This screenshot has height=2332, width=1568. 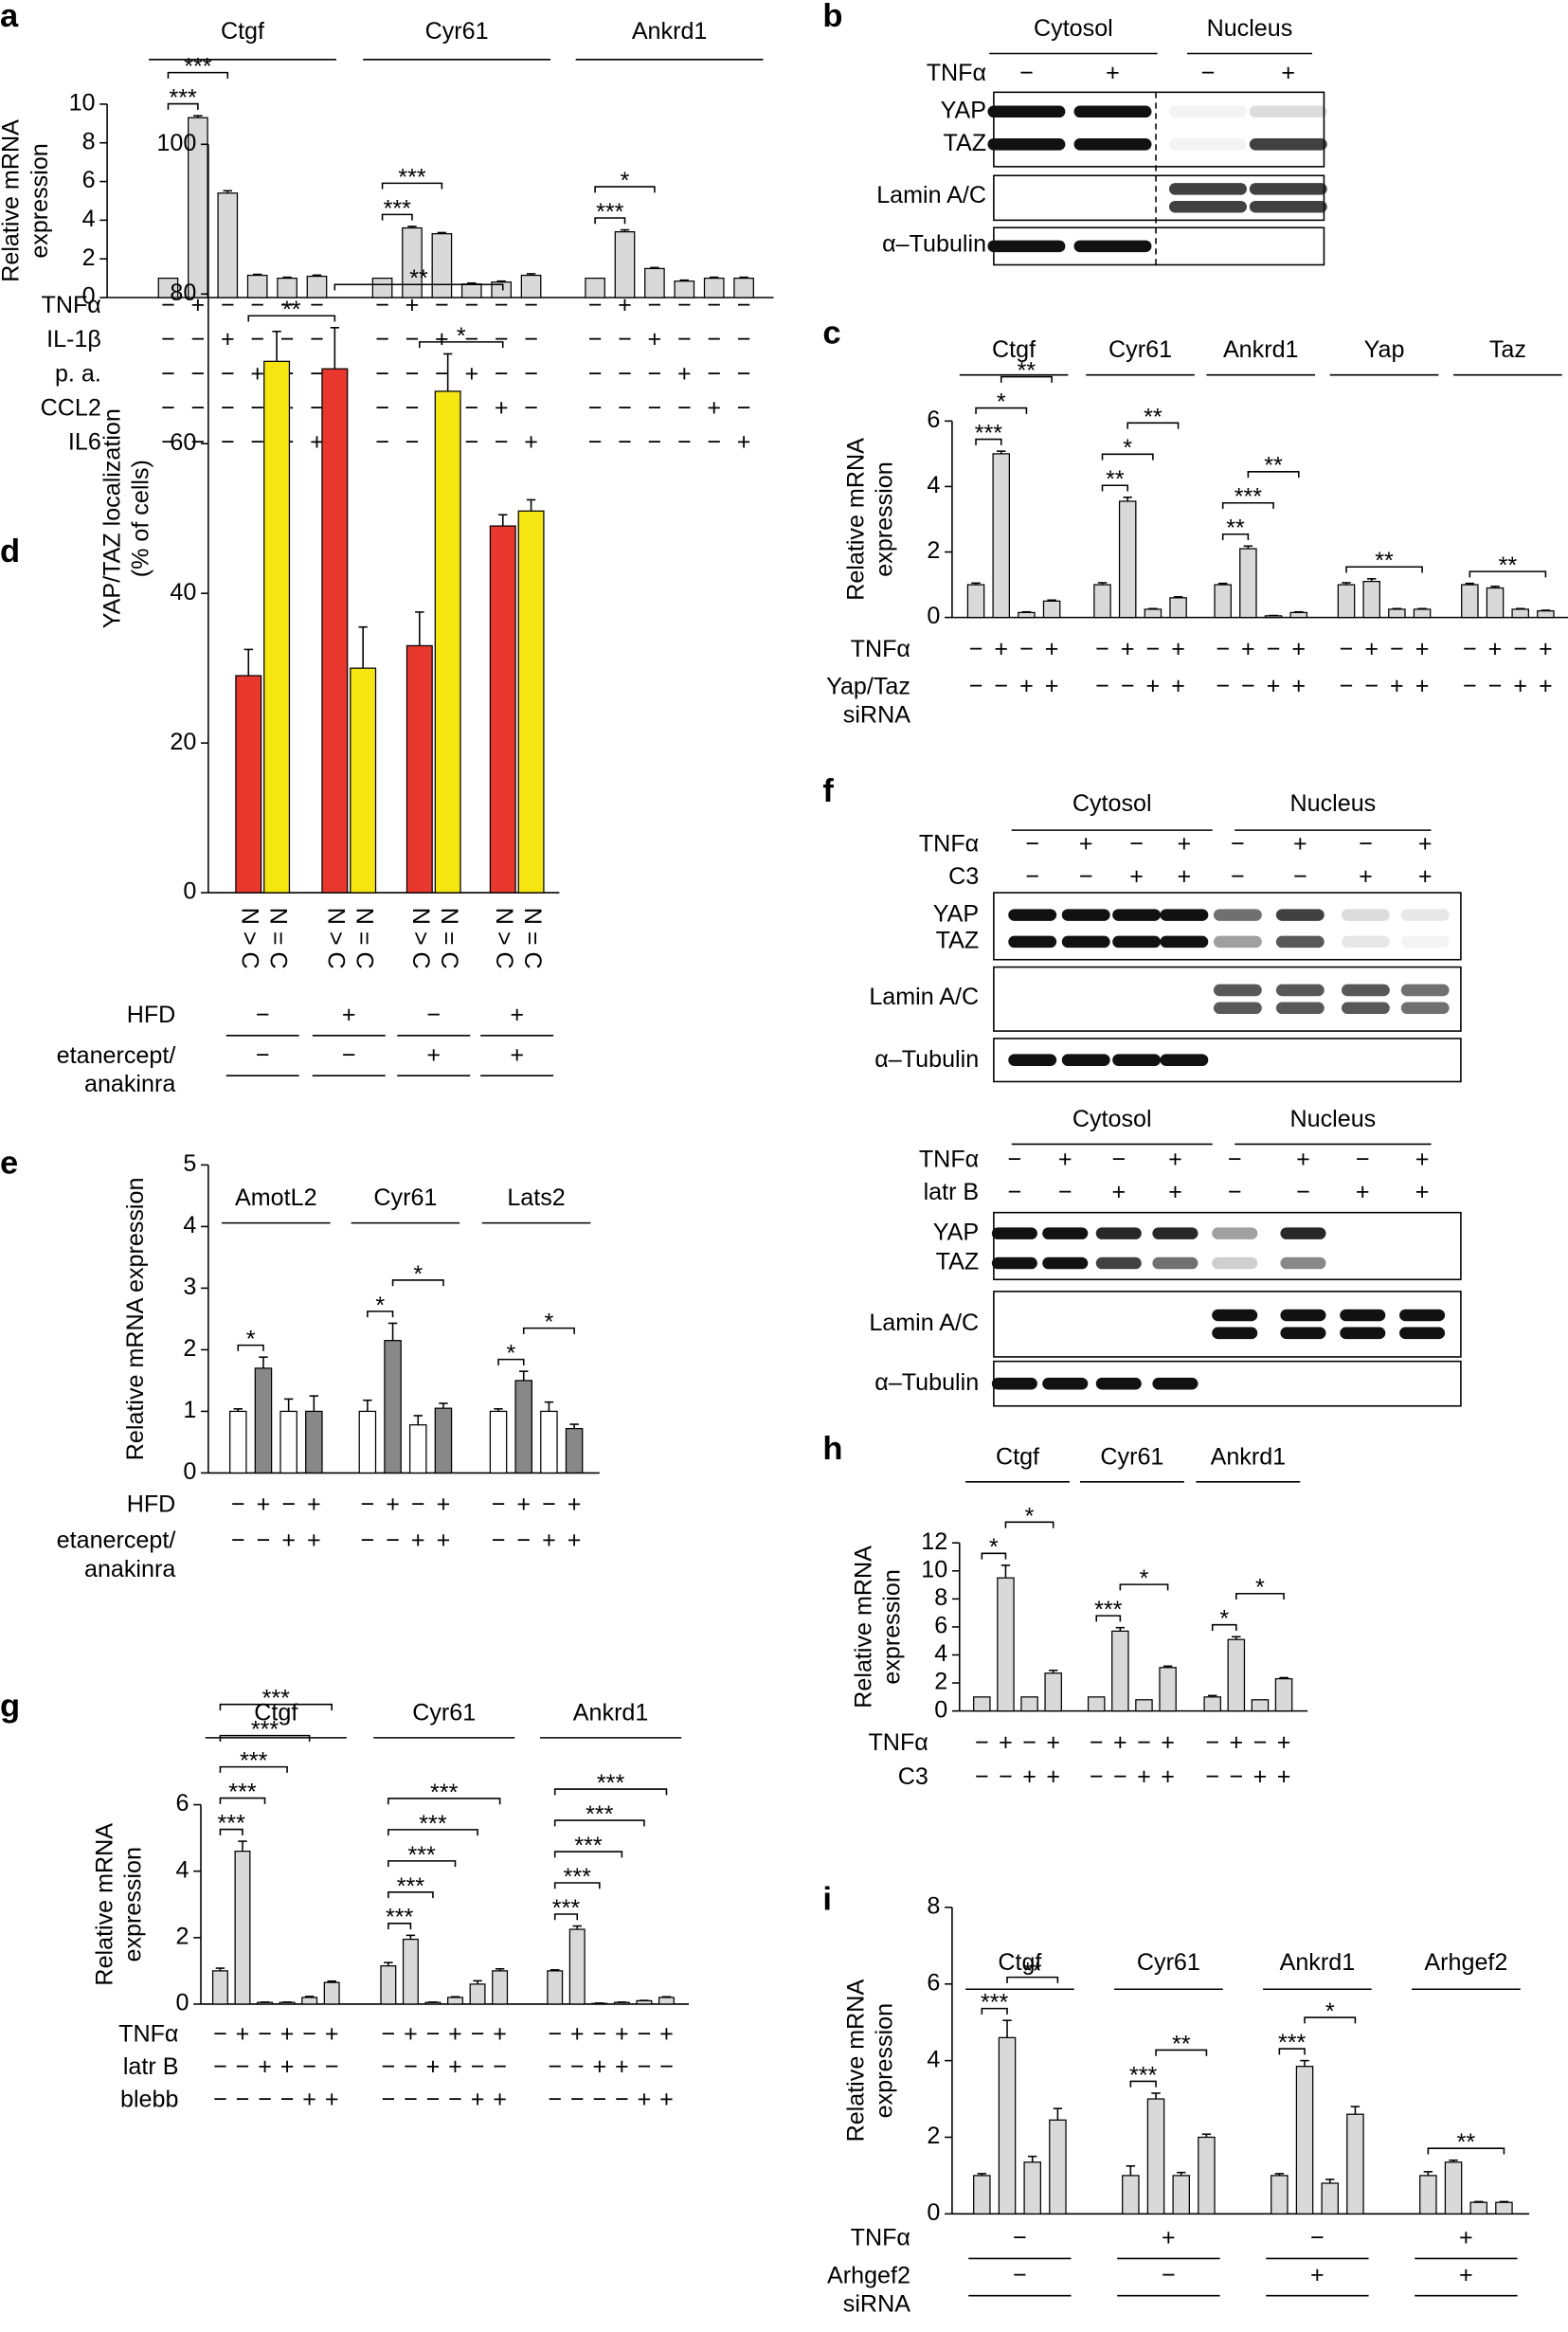 What do you see at coordinates (1333, 803) in the screenshot?
I see `compartment: Nucleus` at bounding box center [1333, 803].